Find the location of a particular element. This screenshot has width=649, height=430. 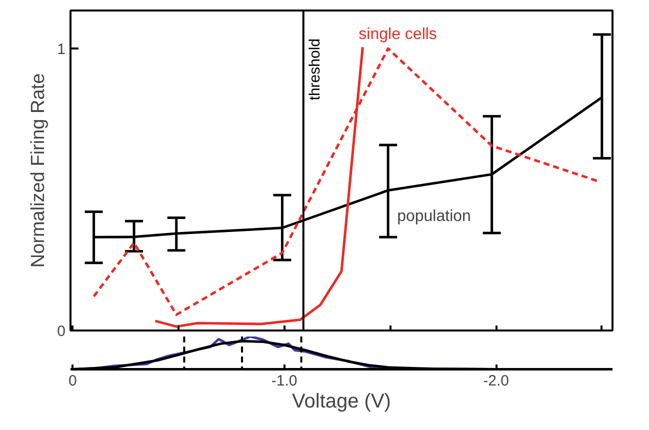

x-tick-label: 0 is located at coordinates (72, 381).